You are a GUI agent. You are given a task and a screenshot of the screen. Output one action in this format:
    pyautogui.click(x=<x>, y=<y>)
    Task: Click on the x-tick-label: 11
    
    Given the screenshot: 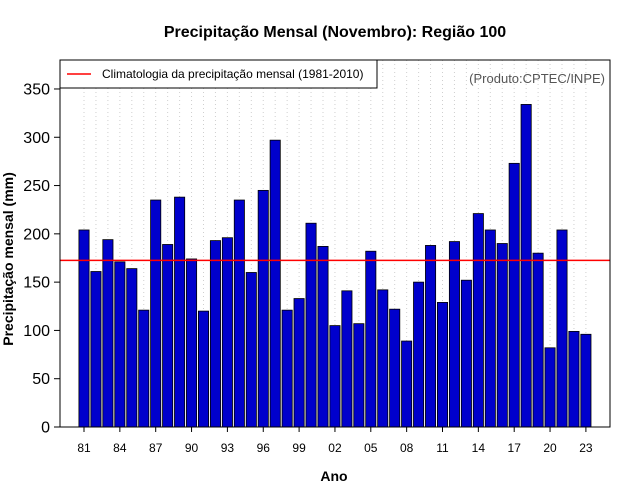 What is the action you would take?
    pyautogui.click(x=442, y=448)
    